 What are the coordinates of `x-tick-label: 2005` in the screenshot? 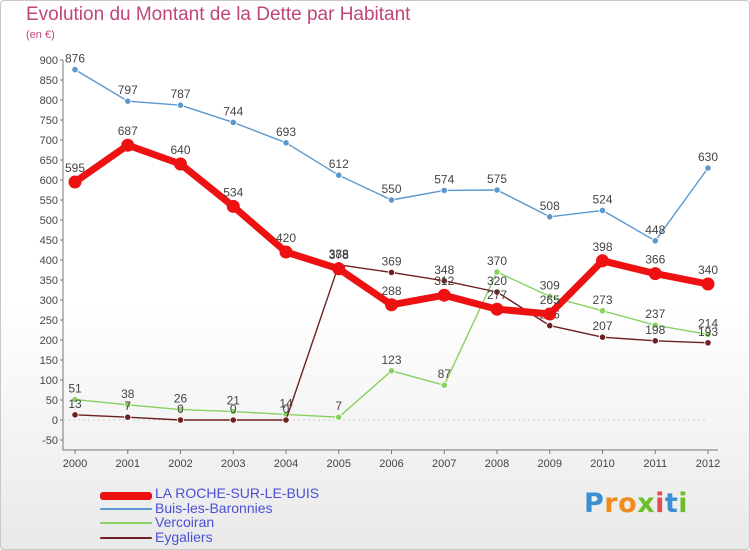 It's located at (339, 464).